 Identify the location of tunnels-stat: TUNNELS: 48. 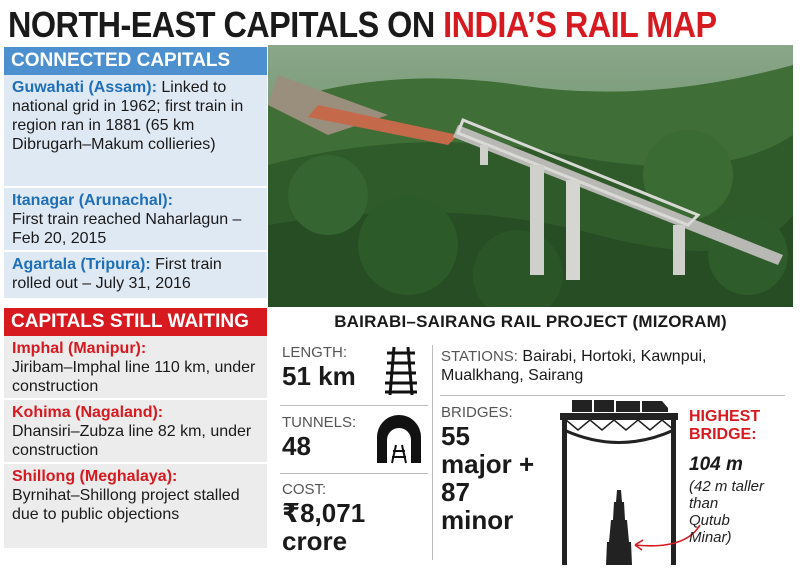
(319, 437).